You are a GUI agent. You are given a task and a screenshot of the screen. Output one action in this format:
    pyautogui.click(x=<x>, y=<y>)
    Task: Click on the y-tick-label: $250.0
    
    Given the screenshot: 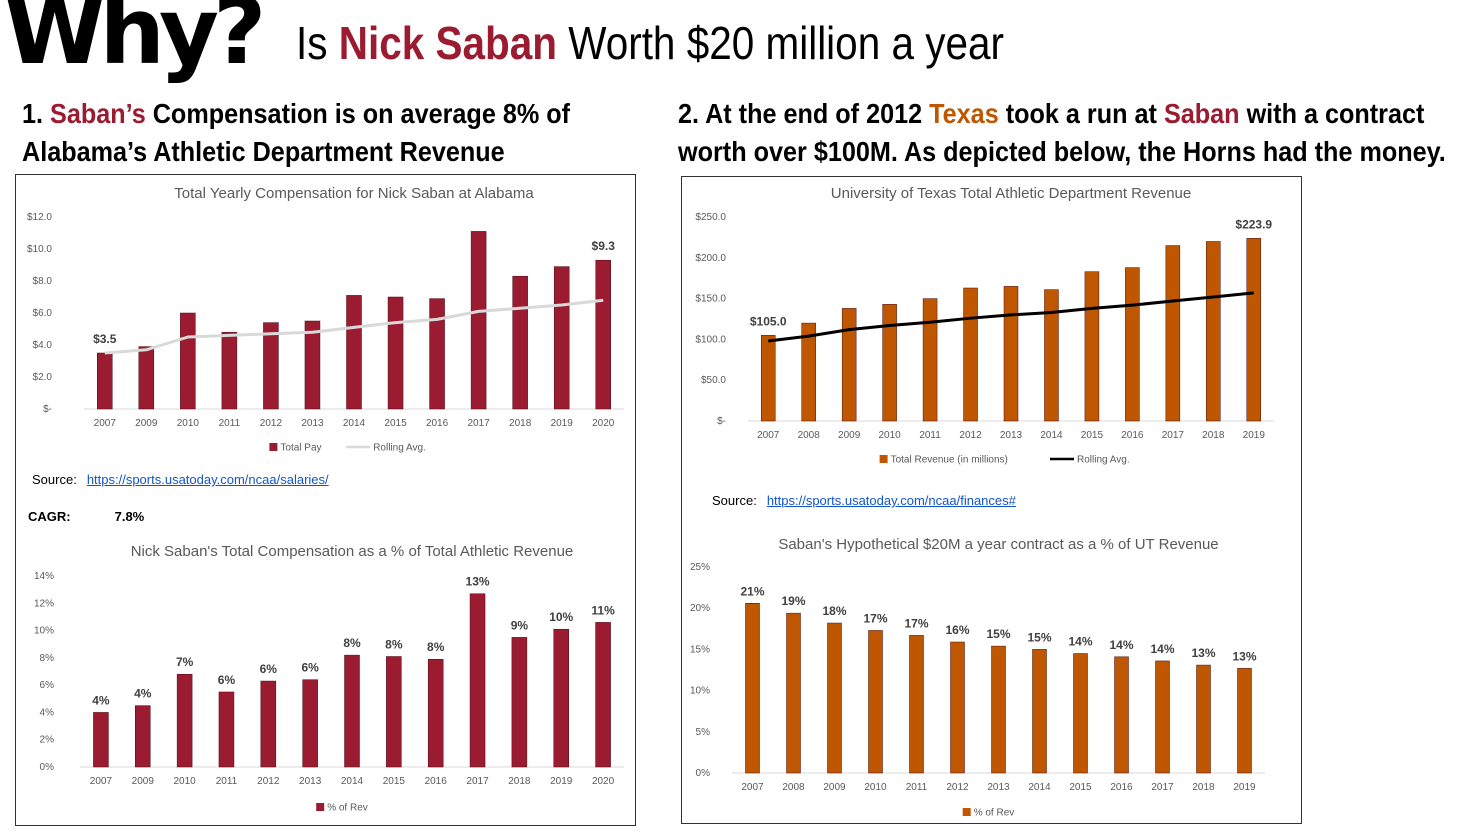 What is the action you would take?
    pyautogui.click(x=710, y=217)
    